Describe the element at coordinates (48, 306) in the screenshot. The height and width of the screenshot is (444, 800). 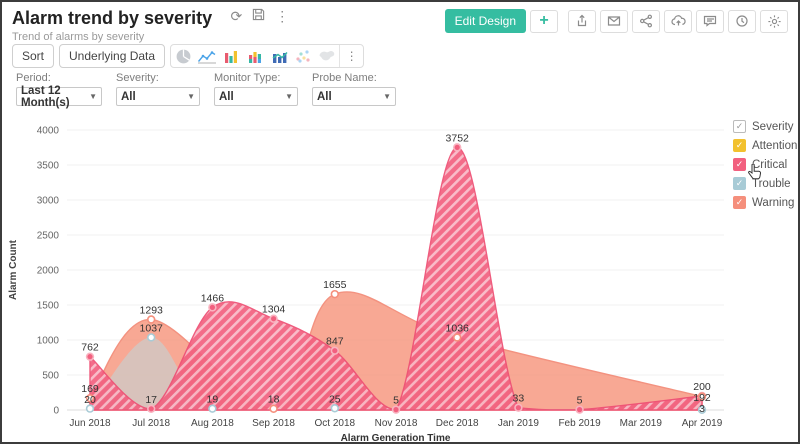
I see `svg-text: 1500` at that location.